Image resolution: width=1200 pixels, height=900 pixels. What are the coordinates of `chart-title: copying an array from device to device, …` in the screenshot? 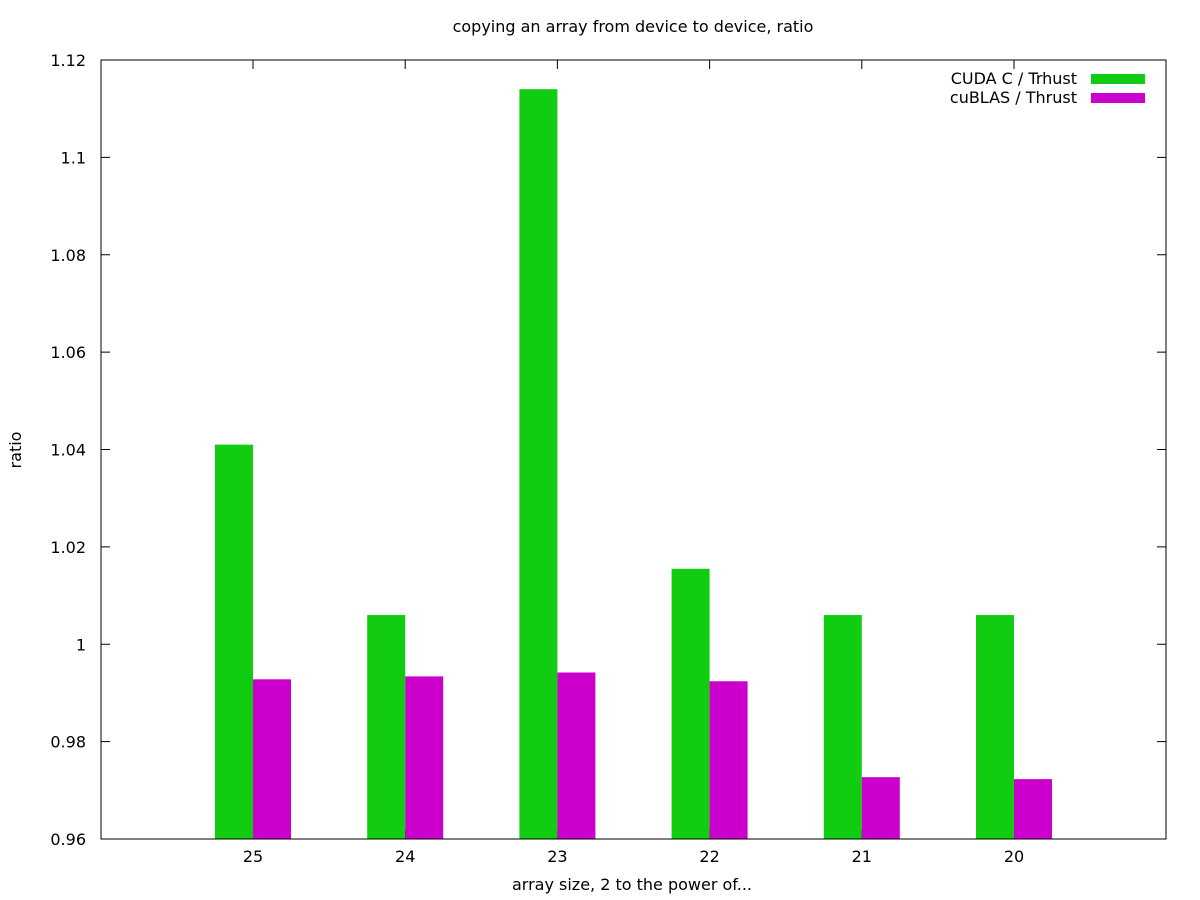 It's located at (633, 26).